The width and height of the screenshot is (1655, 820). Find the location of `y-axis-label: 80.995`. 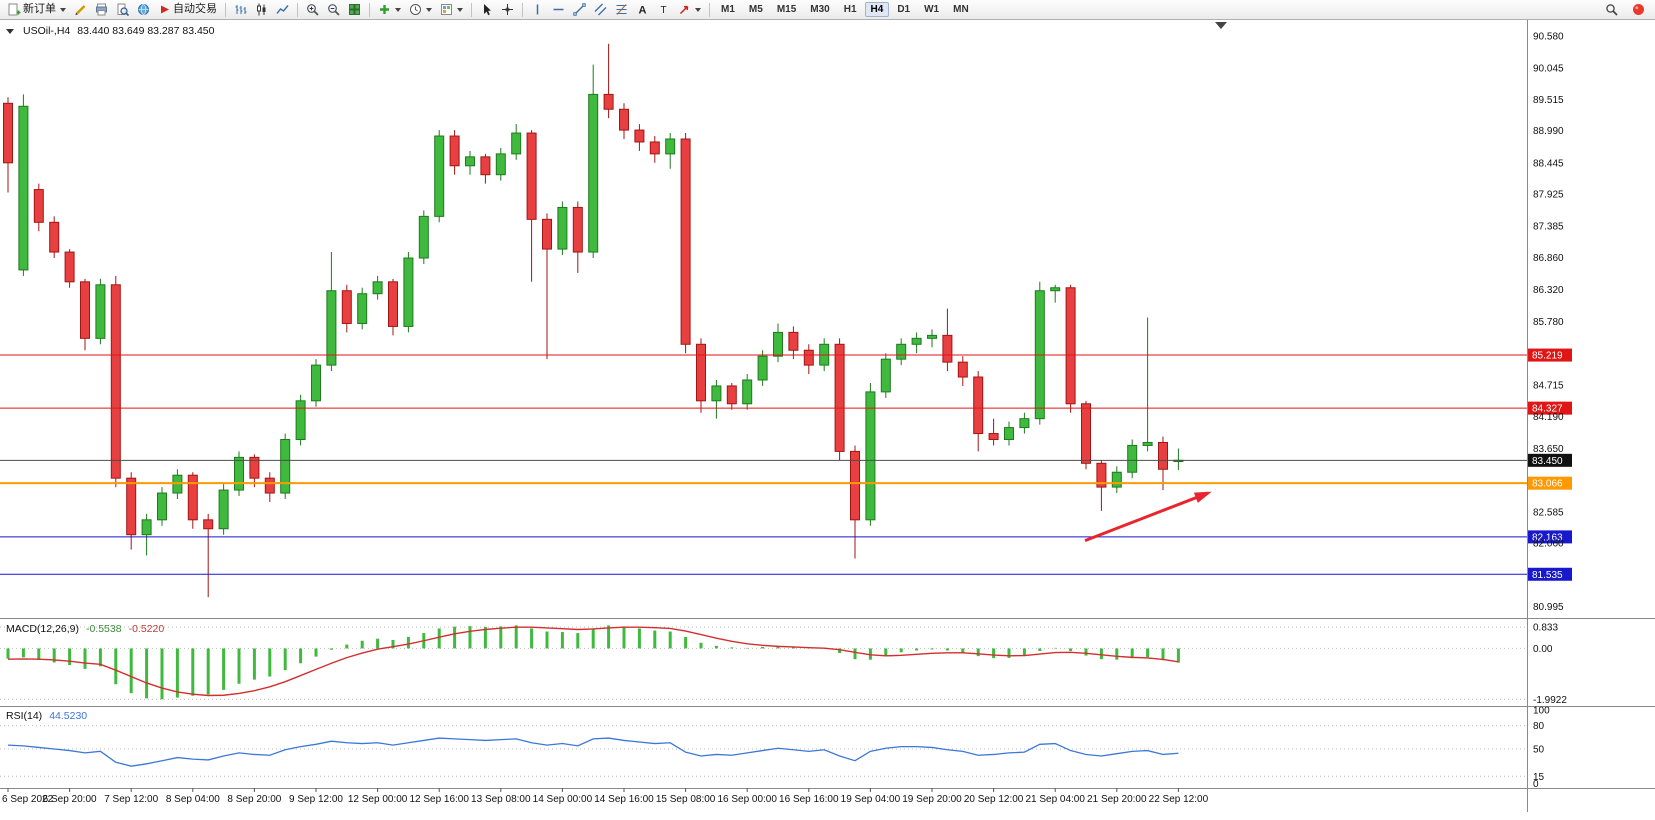

y-axis-label: 80.995 is located at coordinates (1548, 607).